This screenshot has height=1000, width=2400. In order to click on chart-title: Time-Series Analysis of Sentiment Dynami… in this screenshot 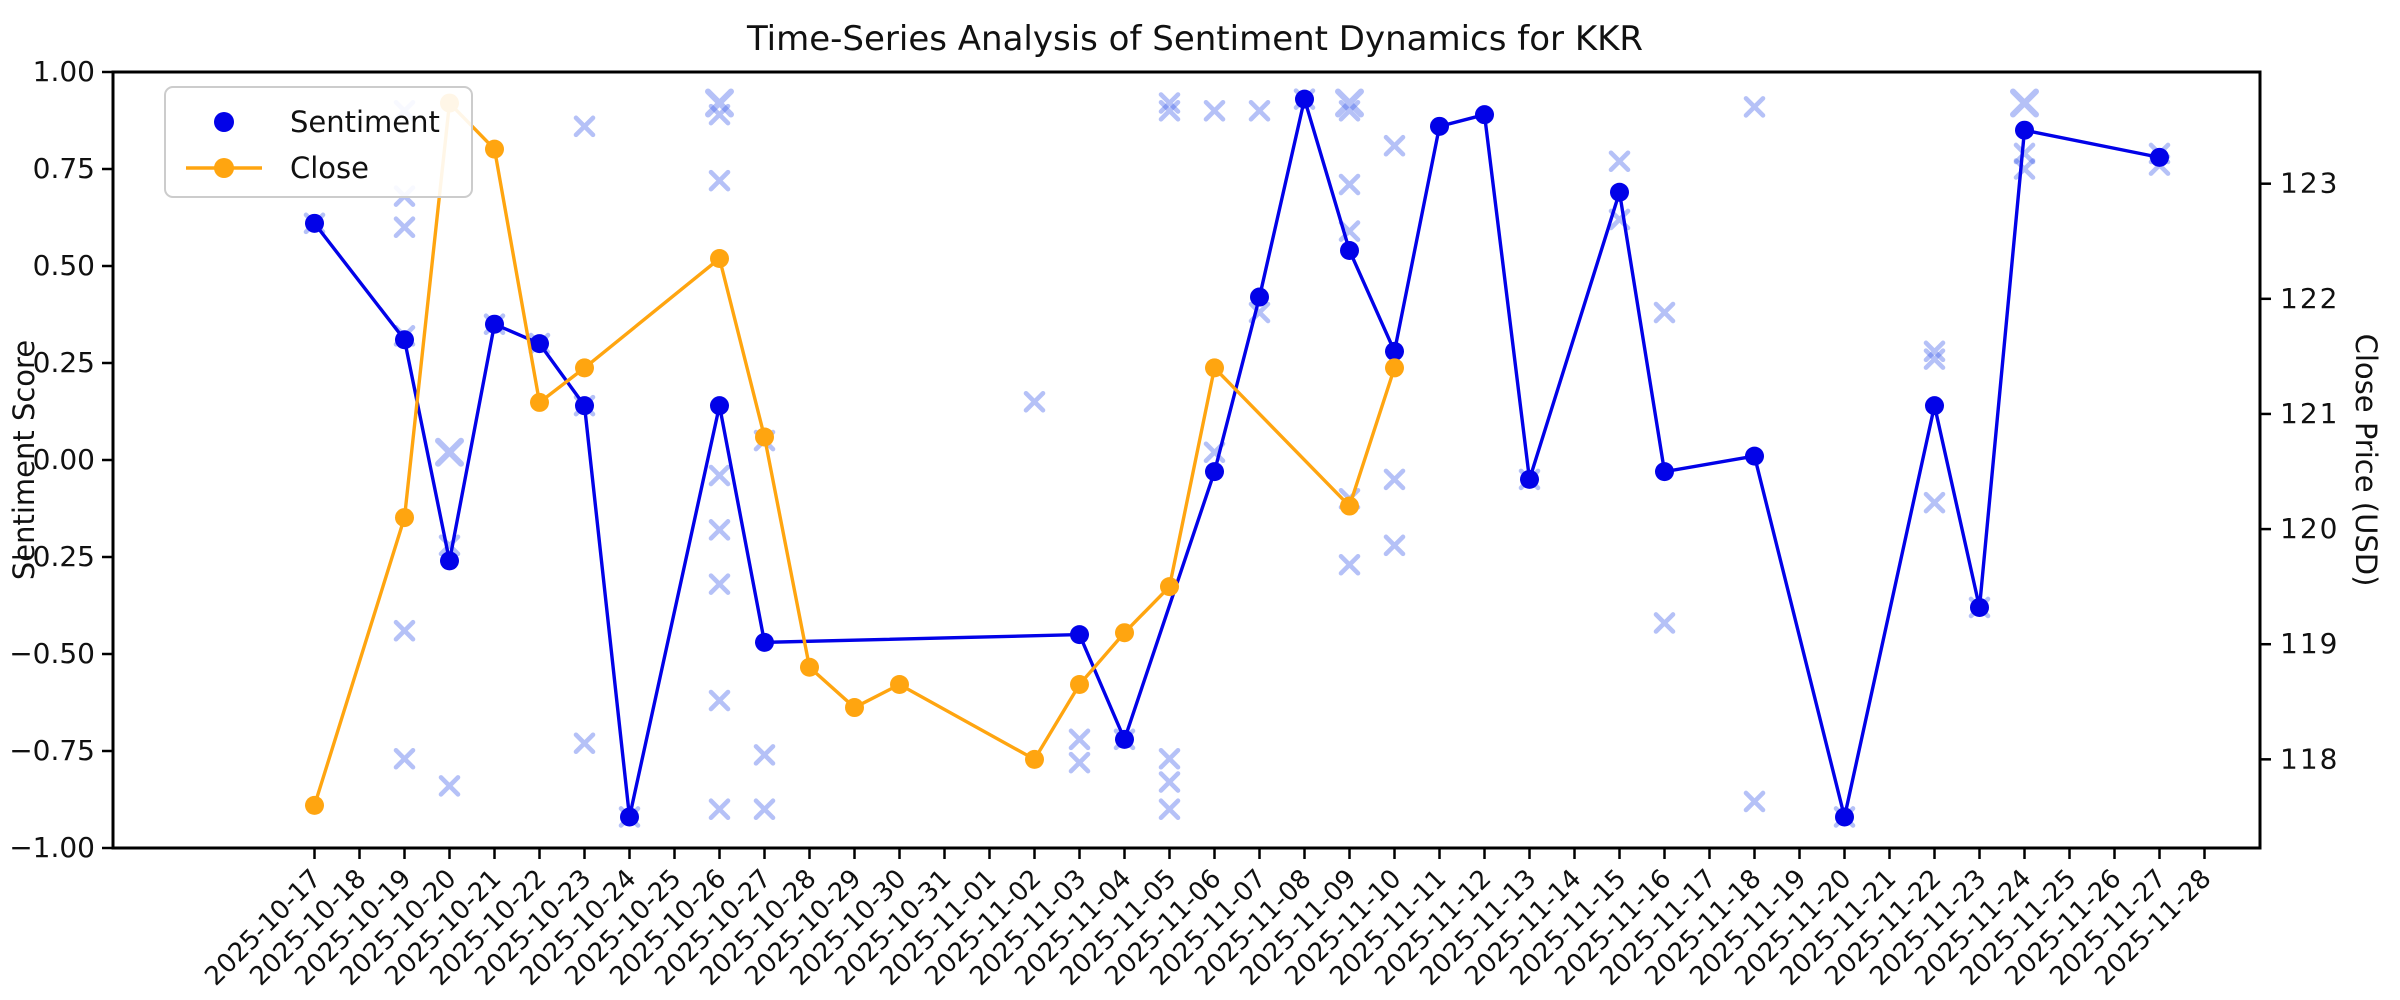, I will do `click(1194, 39)`.